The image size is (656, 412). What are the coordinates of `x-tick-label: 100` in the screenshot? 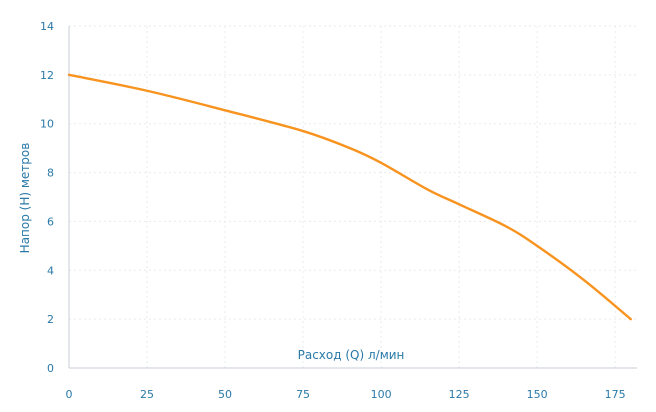 It's located at (381, 394).